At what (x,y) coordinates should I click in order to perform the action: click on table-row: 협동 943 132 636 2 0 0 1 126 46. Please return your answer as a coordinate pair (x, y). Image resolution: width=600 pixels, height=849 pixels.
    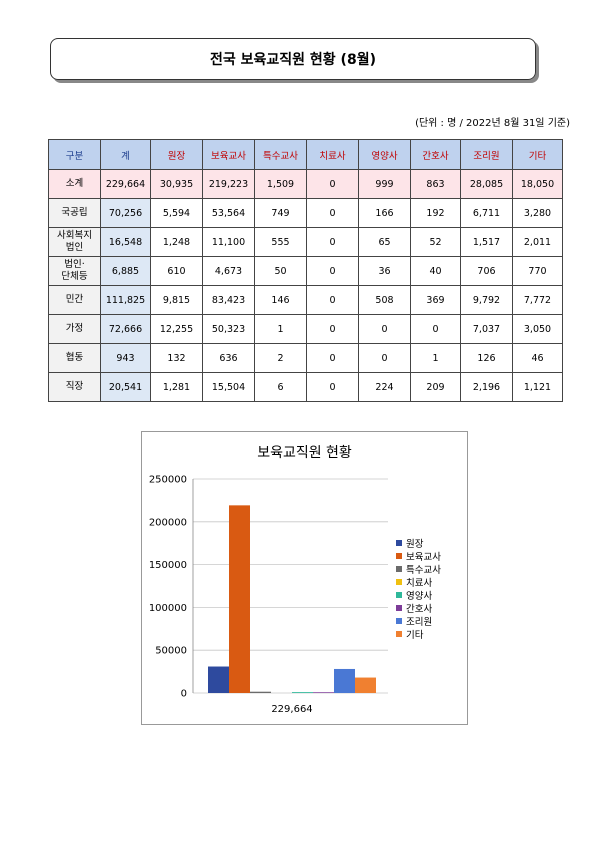
    Looking at the image, I should click on (305, 358).